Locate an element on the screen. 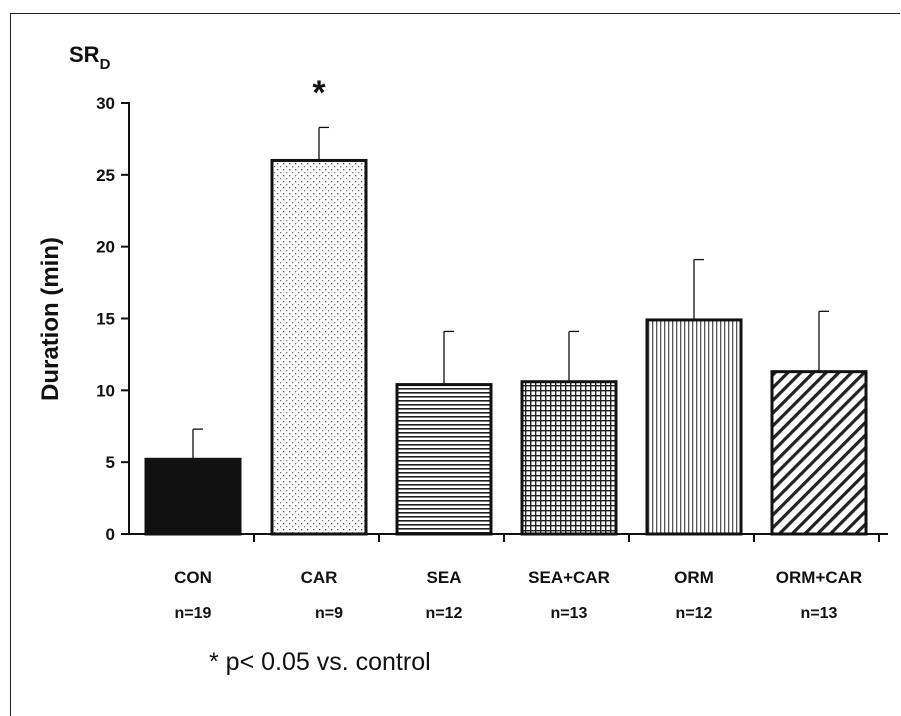 The height and width of the screenshot is (716, 901). bar-sea-car is located at coordinates (569, 458).